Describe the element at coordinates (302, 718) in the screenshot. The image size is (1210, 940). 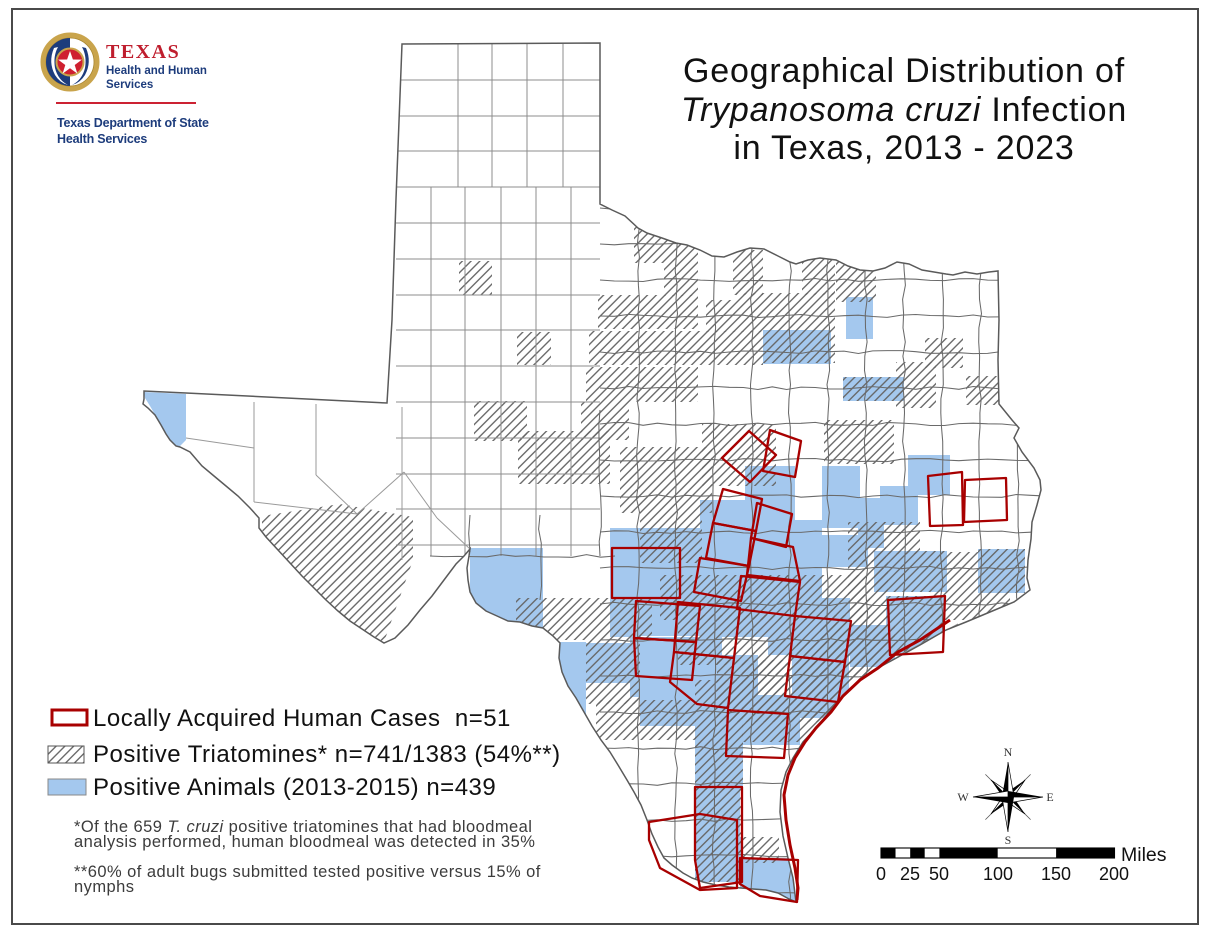
I see `svg-text:Locally Acquired Human Cases: Locally Acquired Human Cases n=51` at that location.